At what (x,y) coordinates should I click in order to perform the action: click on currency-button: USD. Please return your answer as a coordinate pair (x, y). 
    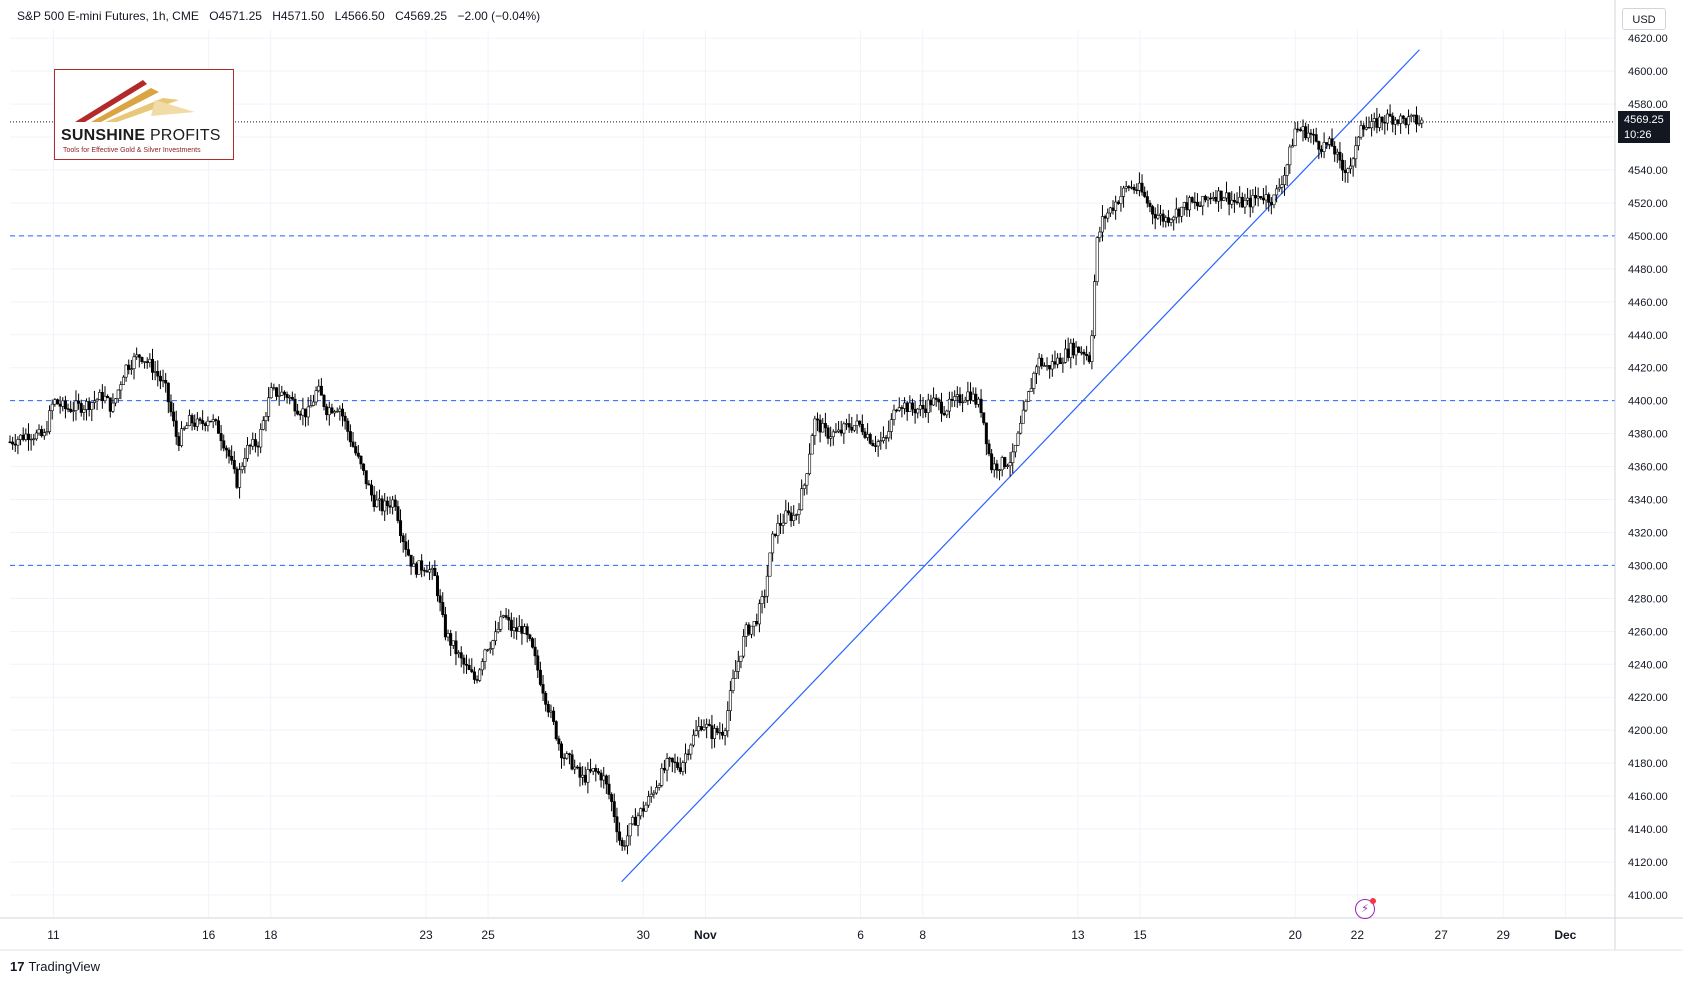
    Looking at the image, I should click on (1644, 19).